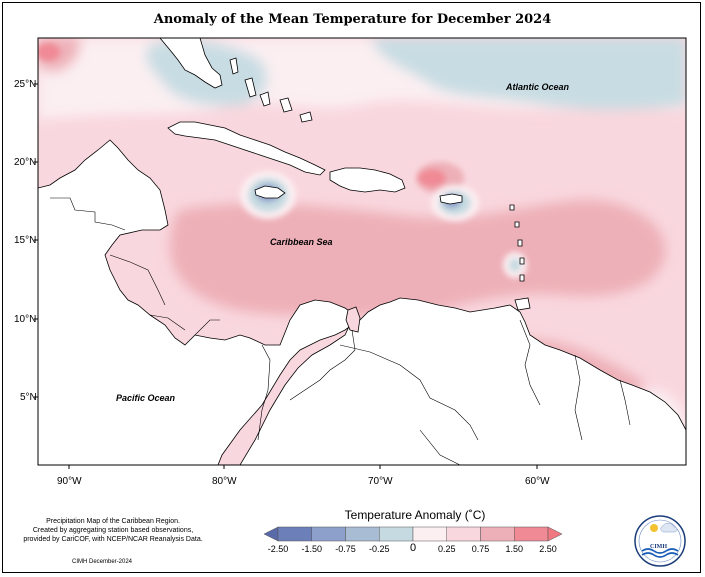 This screenshot has height=577, width=705. I want to click on label-caribbean-sea: Caribbean Sea, so click(301, 242).